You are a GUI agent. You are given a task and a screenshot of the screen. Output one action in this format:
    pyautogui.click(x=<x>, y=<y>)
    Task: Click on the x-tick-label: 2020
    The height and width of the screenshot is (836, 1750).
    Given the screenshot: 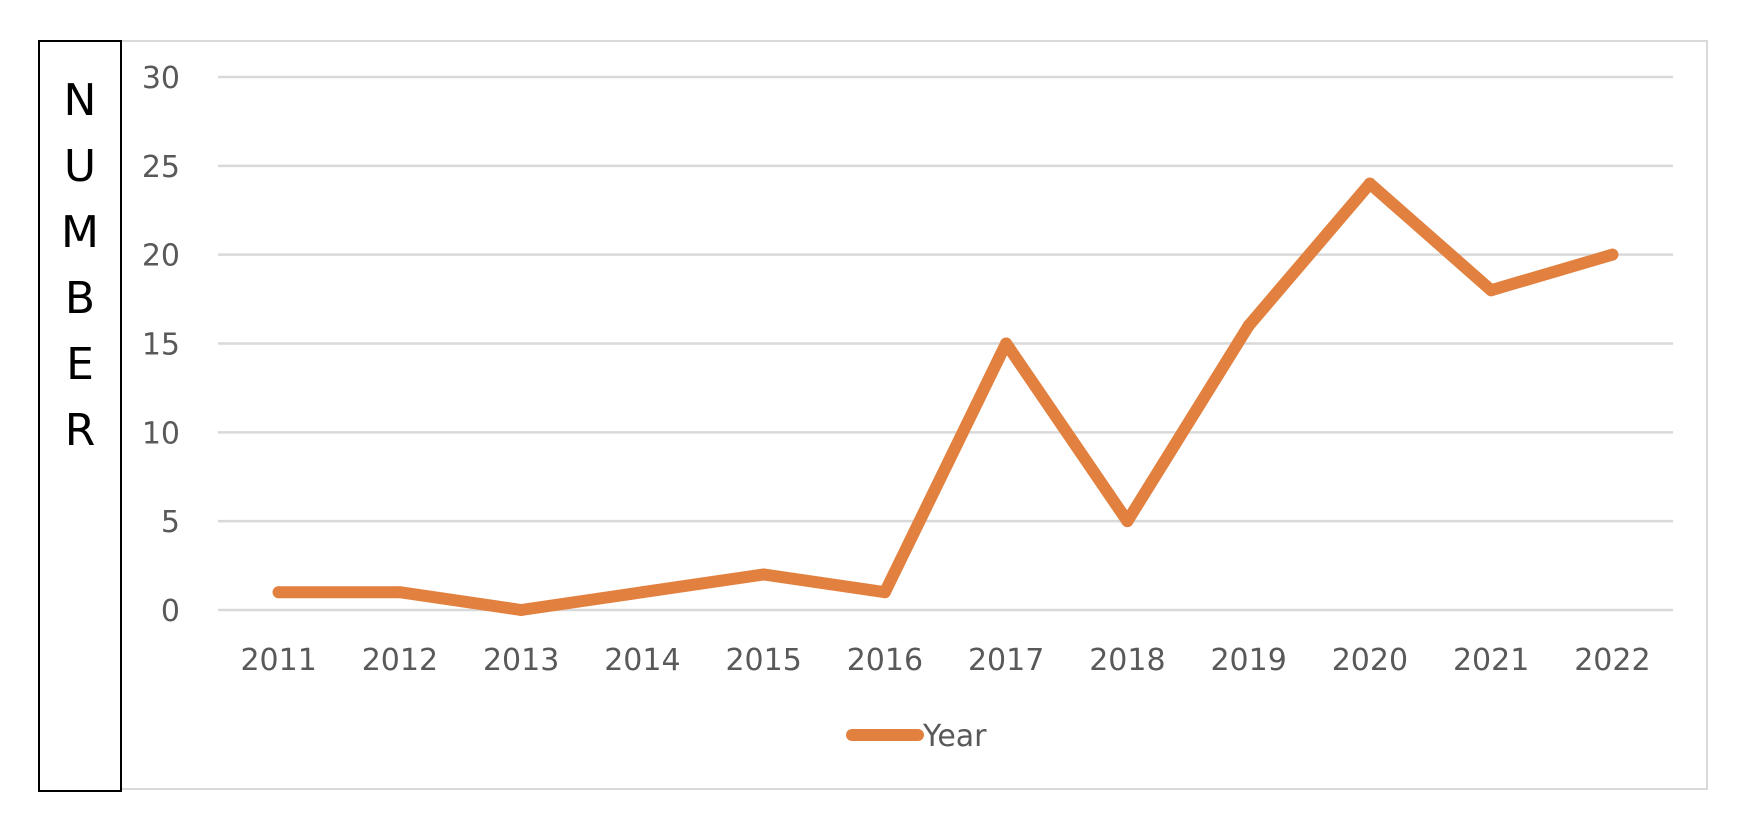 What is the action you would take?
    pyautogui.click(x=1370, y=660)
    